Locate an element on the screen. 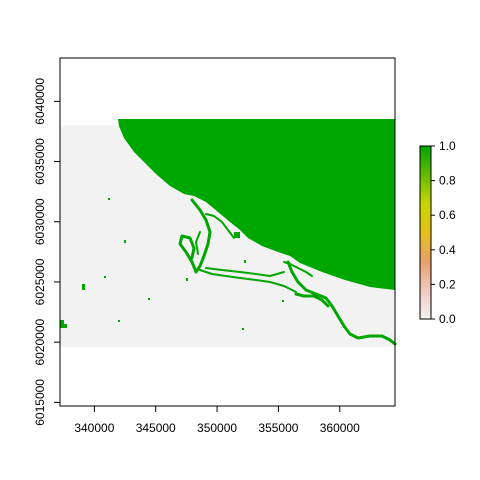 This screenshot has width=480, height=480. legend-tick-label: 1.0 is located at coordinates (447, 146).